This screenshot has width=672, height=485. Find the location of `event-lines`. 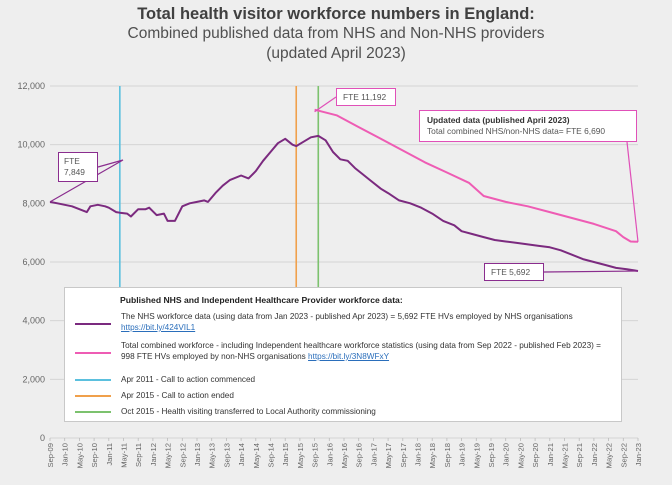

event-lines is located at coordinates (219, 187).